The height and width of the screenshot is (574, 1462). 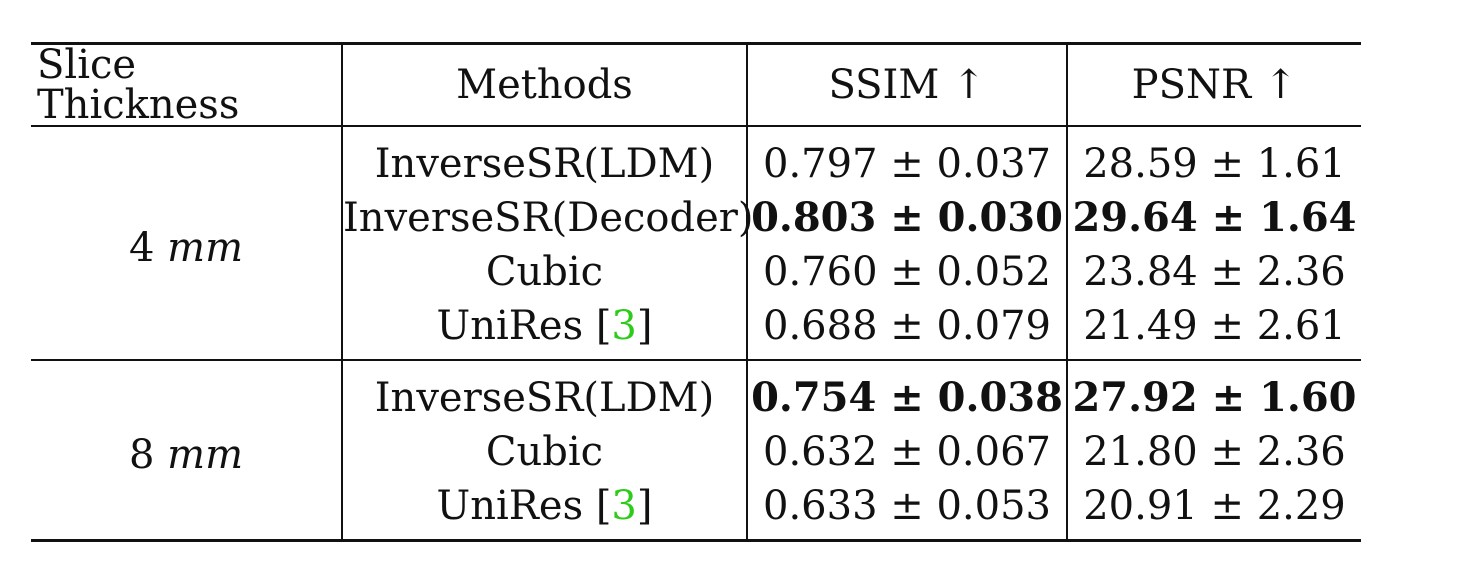 I want to click on slice-thickness-cell: 8 mm, so click(x=187, y=450).